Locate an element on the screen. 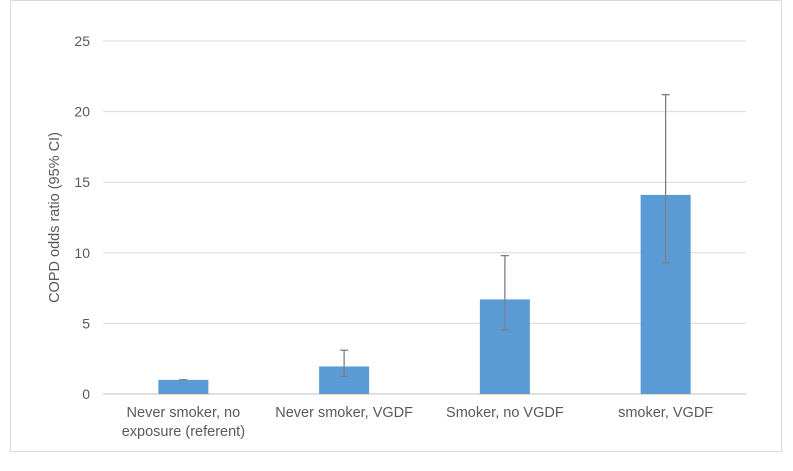 The width and height of the screenshot is (793, 471). y-tick-label: 20 is located at coordinates (82, 112).